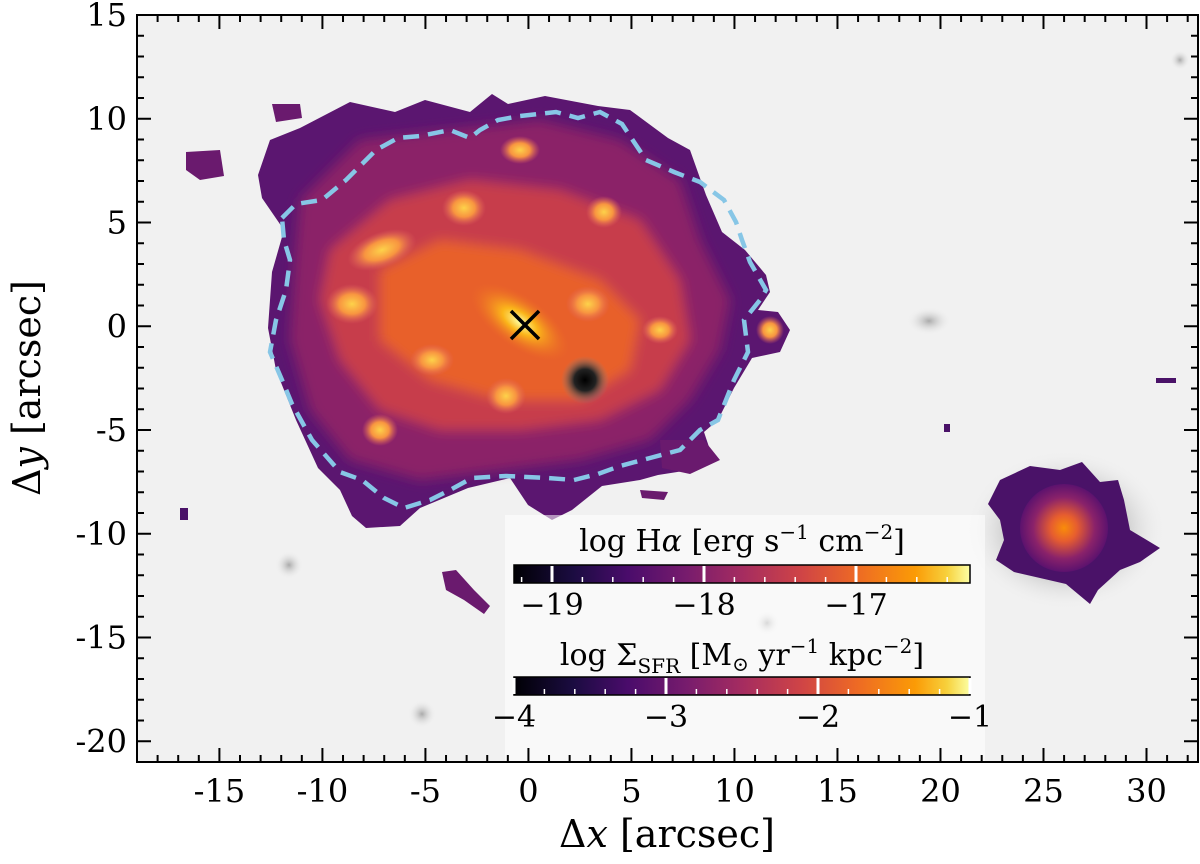 The height and width of the screenshot is (864, 1200). I want to click on x-tick-label: 20, so click(940, 791).